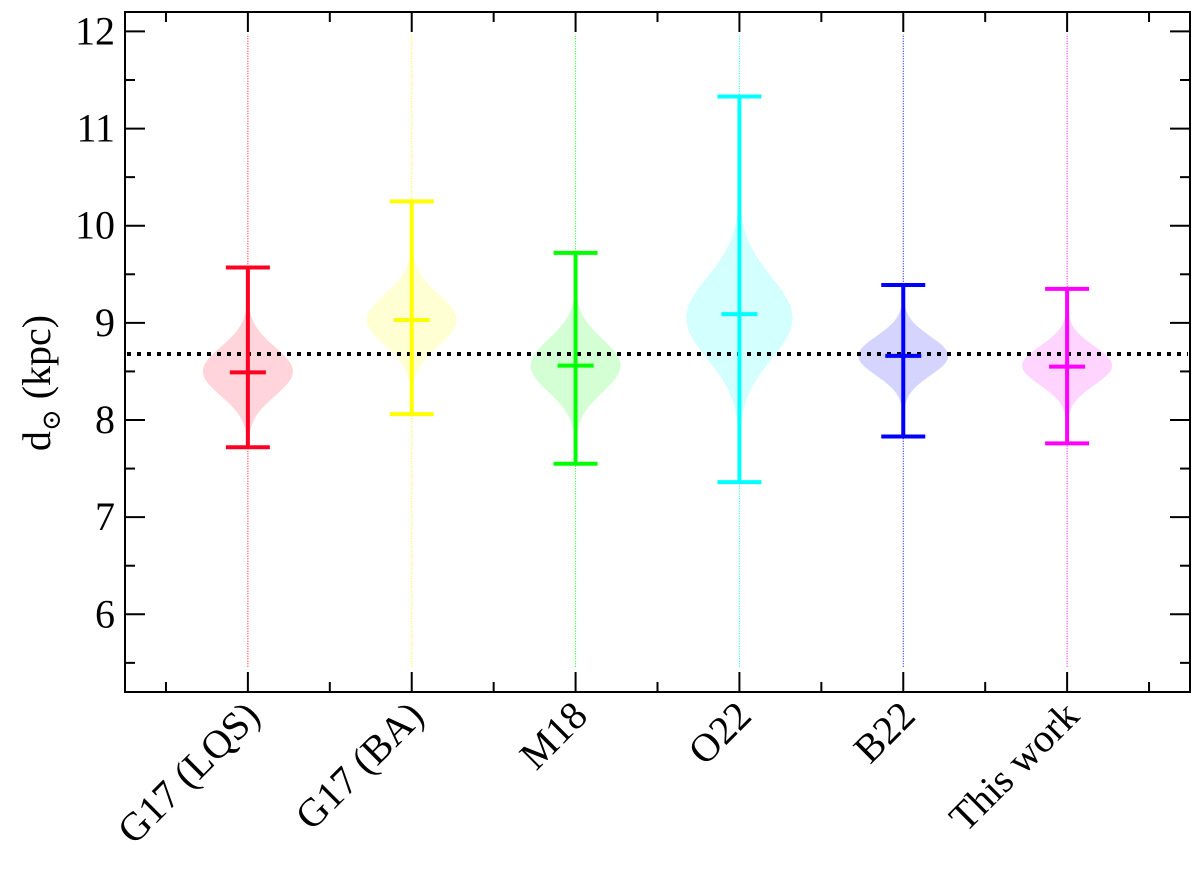 This screenshot has height=883, width=1200. Describe the element at coordinates (95, 128) in the screenshot. I see `y-tick-label: 11` at that location.